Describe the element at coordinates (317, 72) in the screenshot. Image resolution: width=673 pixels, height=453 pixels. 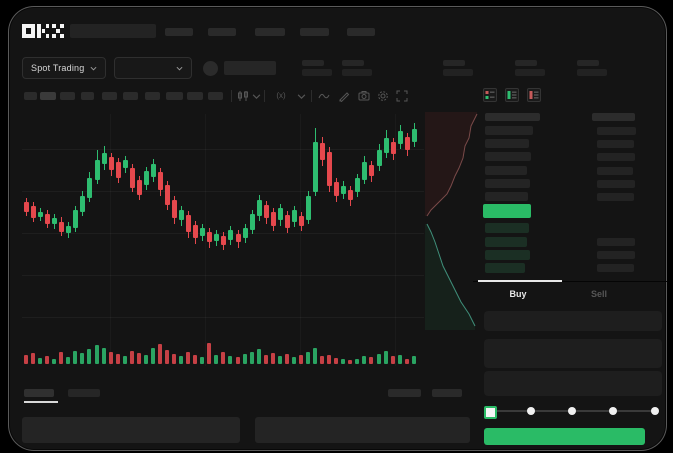
I see `stat-value-placeholder` at that location.